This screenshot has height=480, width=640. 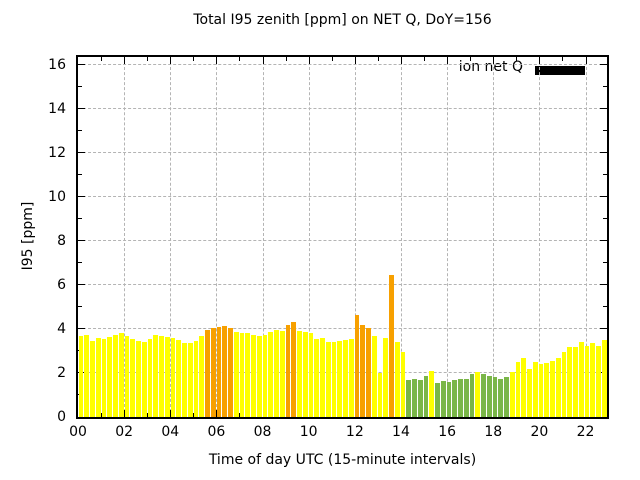 I want to click on y-tick-label: 16, so click(x=57, y=65).